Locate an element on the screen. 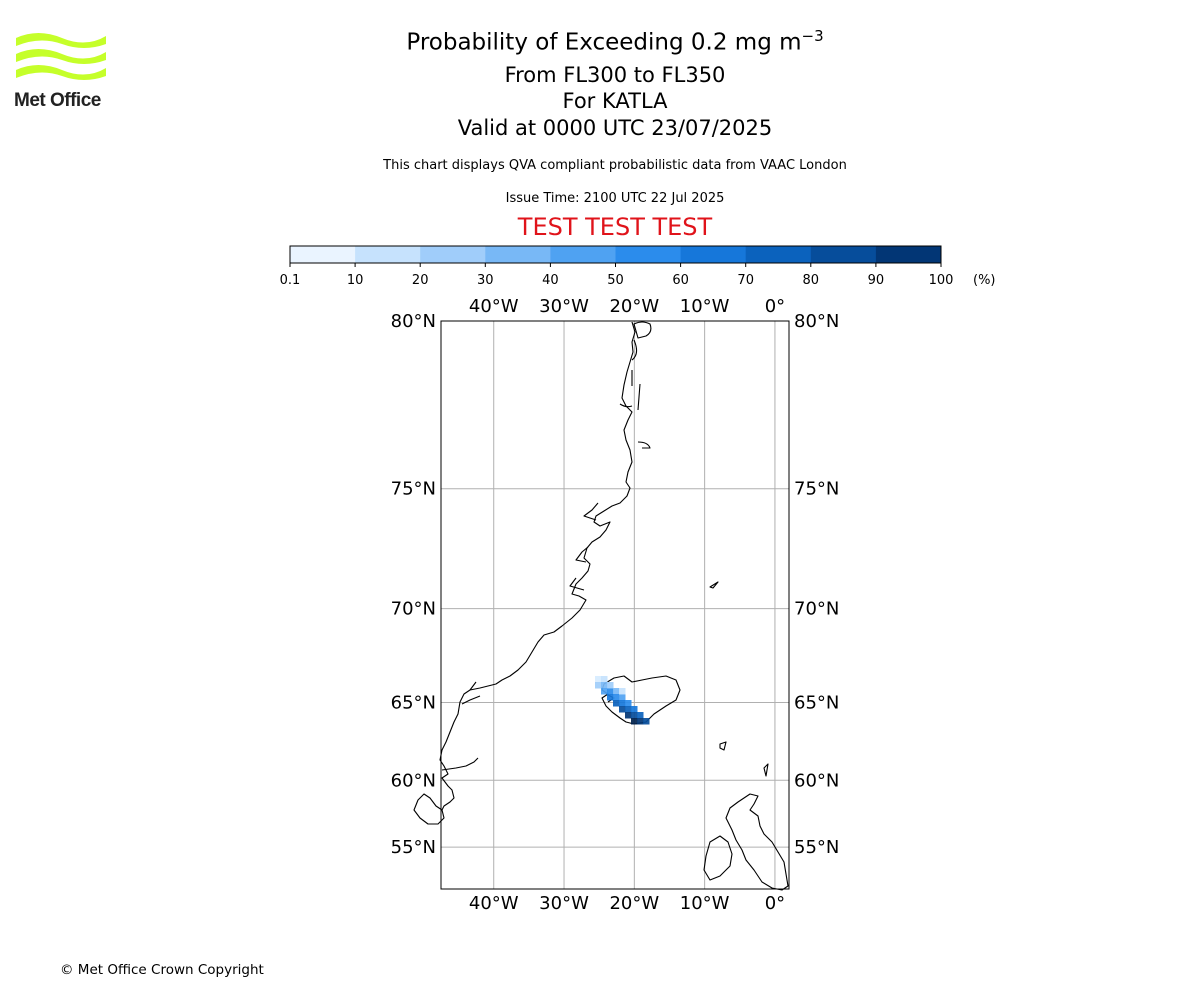 The image size is (1200, 1000). colorbar-tick-label: 30 is located at coordinates (485, 280).